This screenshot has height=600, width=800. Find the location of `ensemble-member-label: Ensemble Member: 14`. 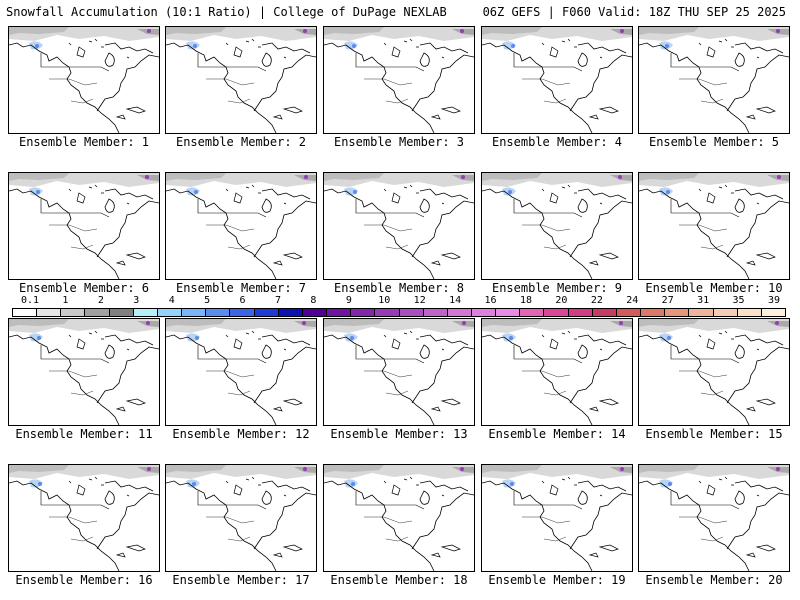

ensemble-member-label: Ensemble Member: 14 is located at coordinates (557, 434).